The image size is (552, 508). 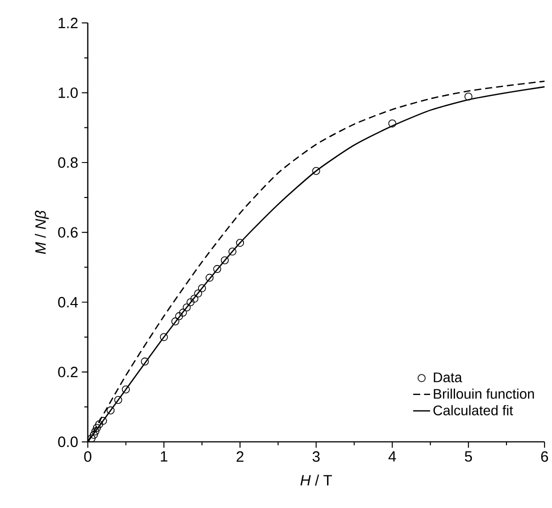 I want to click on y-tick-label: 0.0, so click(x=68, y=442).